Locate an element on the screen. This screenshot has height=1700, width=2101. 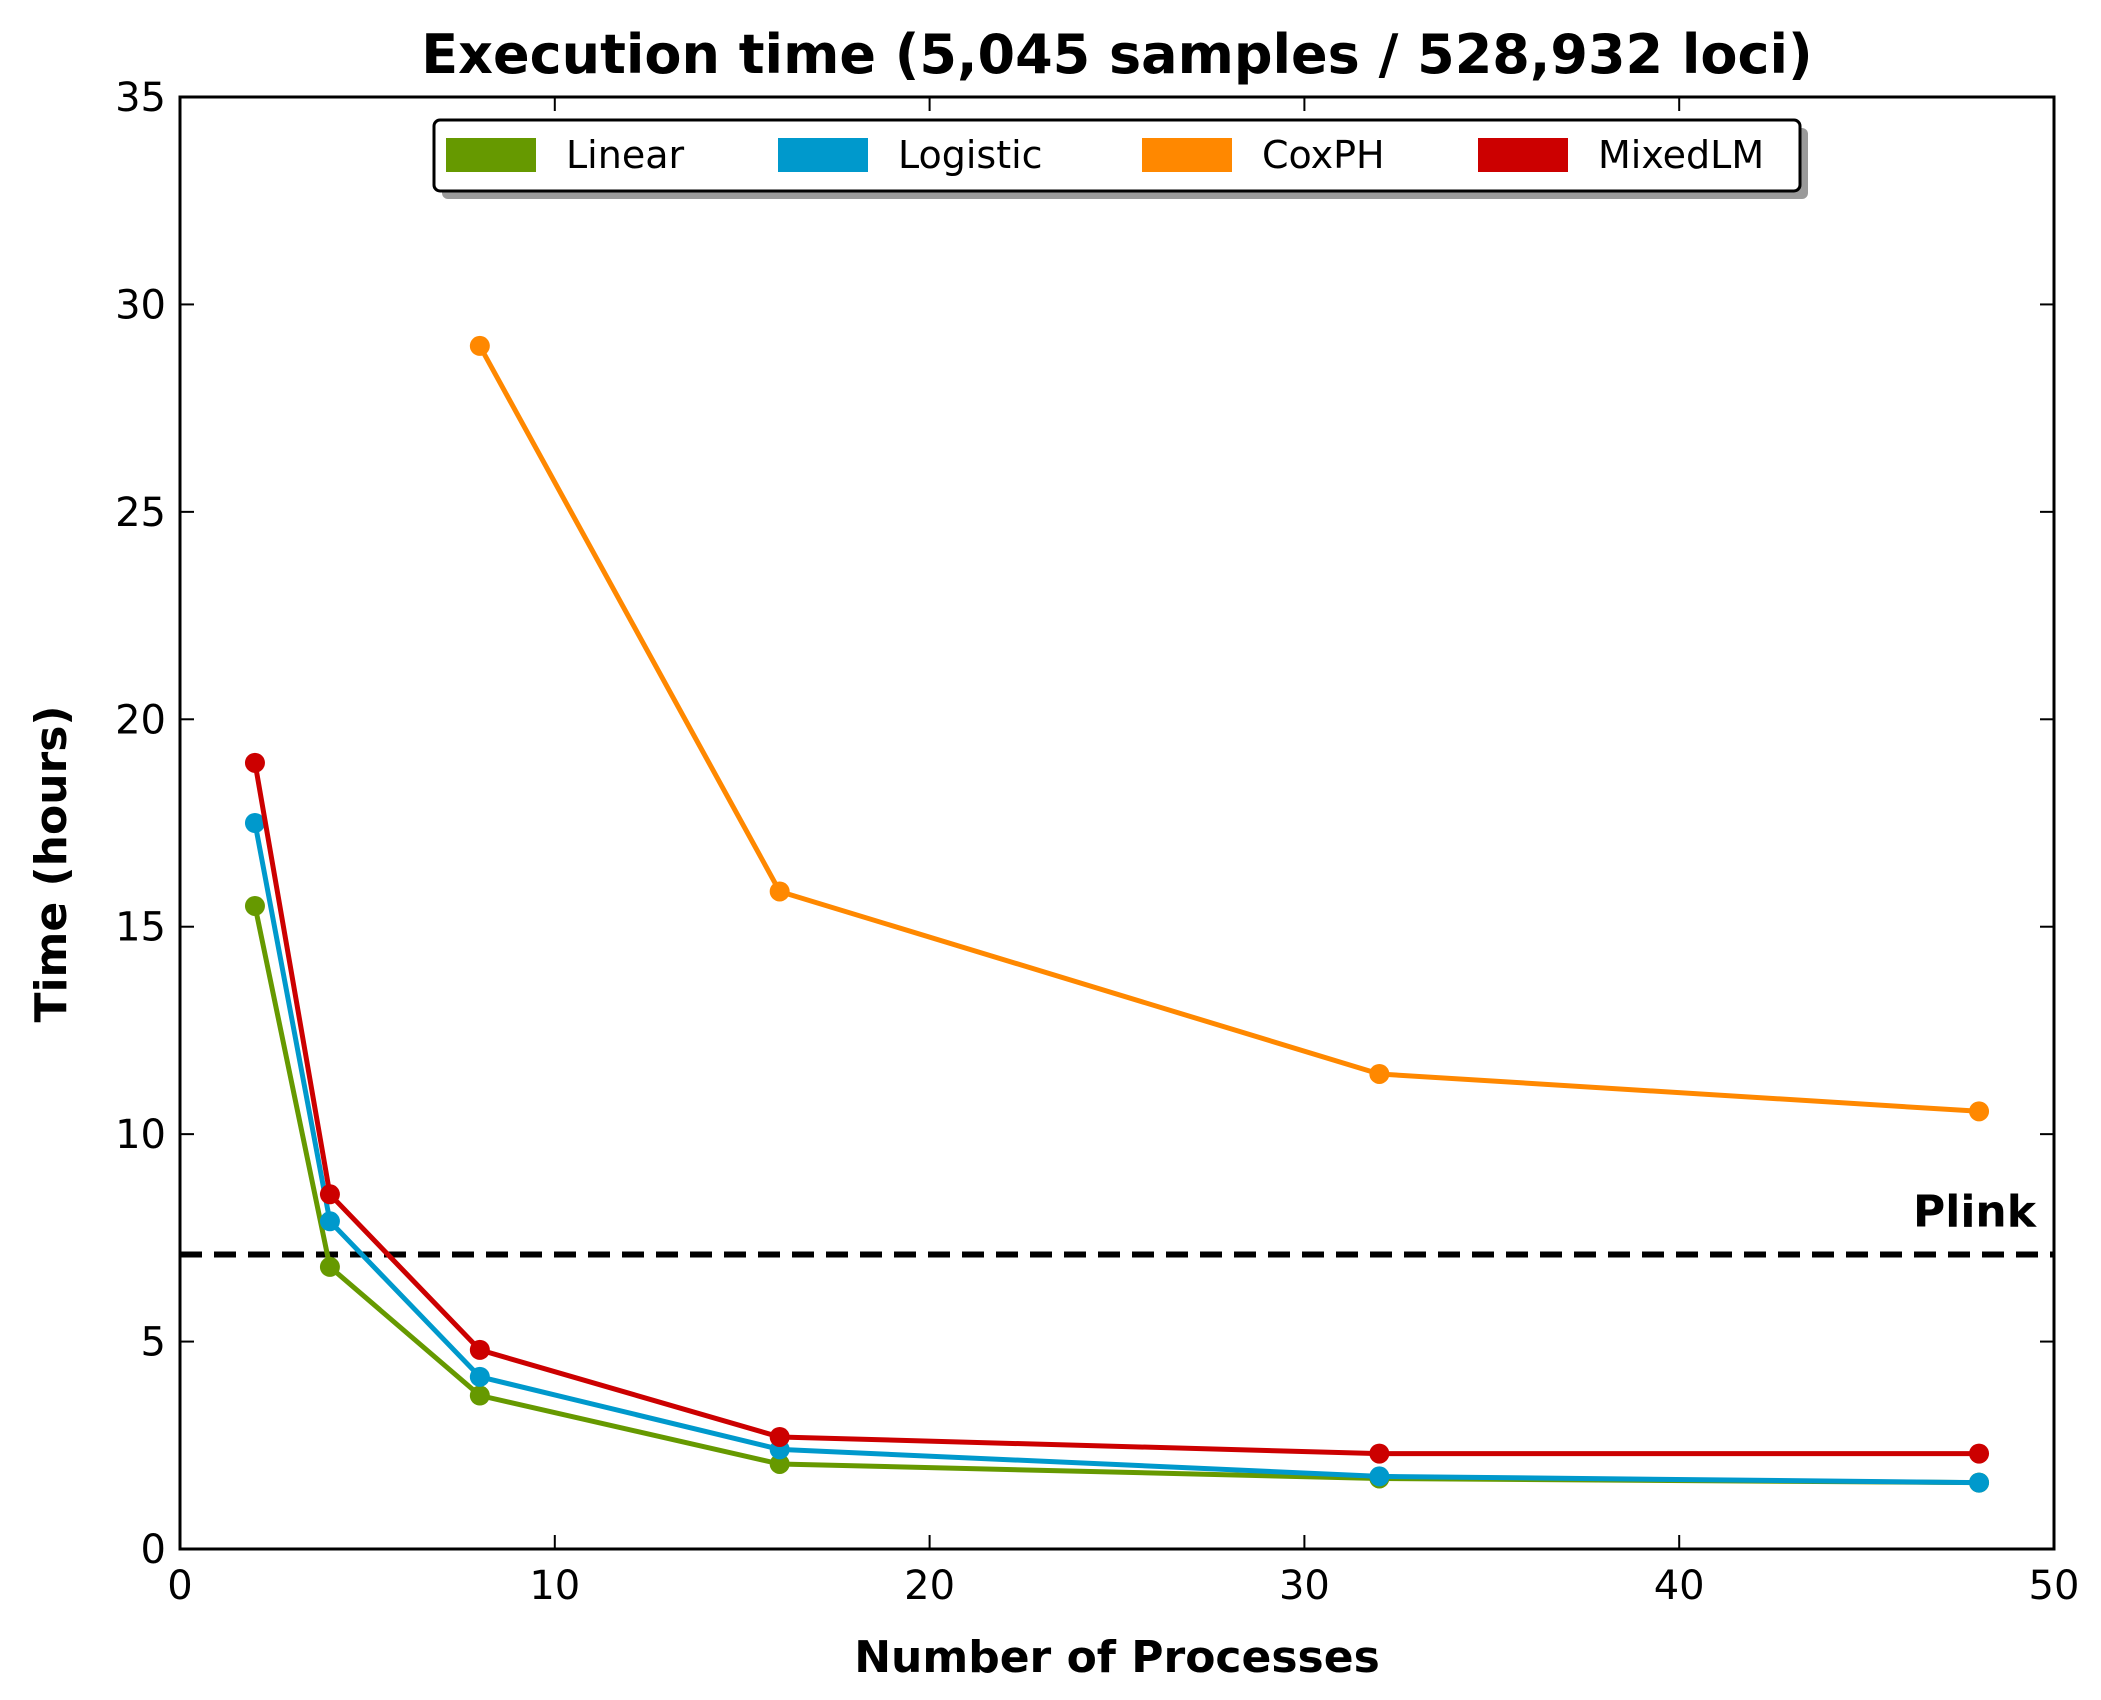
x-tick-label: 10 is located at coordinates (554, 1586).